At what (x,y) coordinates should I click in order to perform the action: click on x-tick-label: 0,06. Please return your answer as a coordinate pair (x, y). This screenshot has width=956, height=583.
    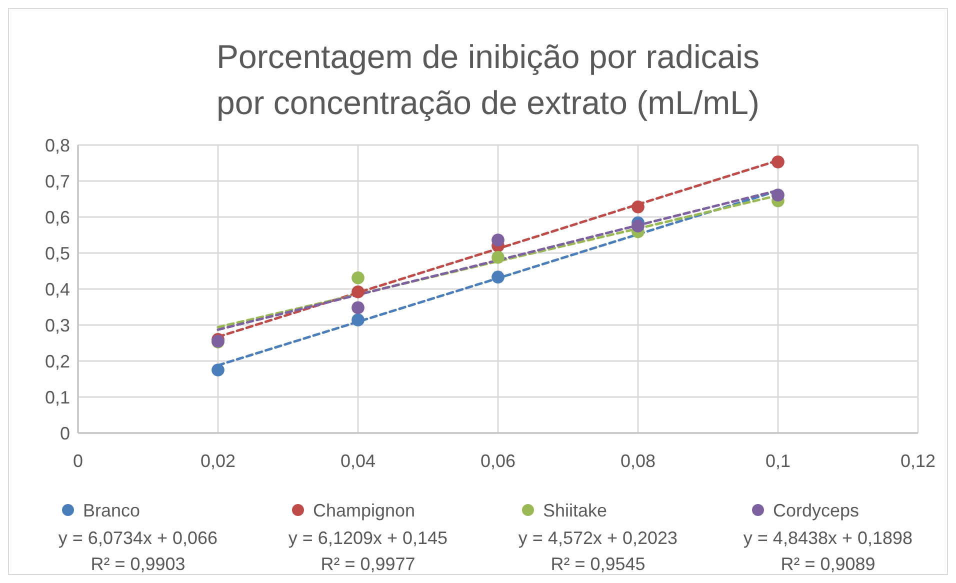
    Looking at the image, I should click on (498, 461).